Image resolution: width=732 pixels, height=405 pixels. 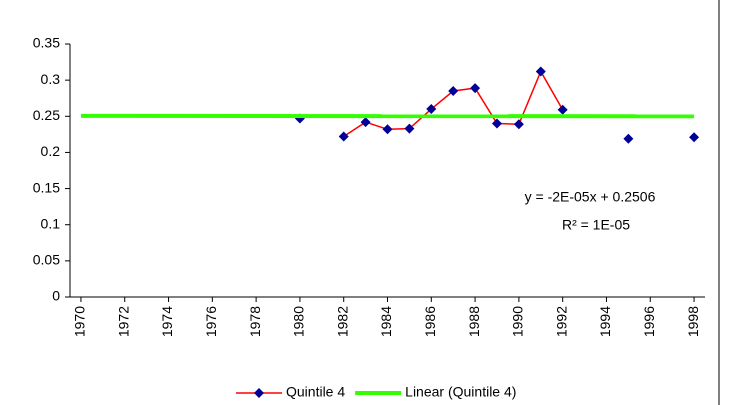 What do you see at coordinates (56, 296) in the screenshot?
I see `y-tick-label: 0` at bounding box center [56, 296].